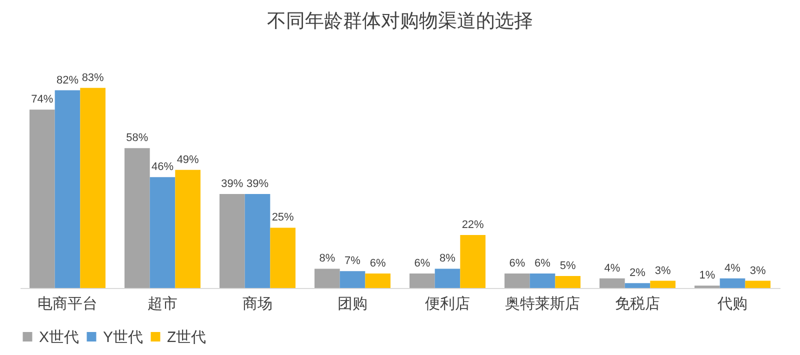  I want to click on legend-label: Y世代, so click(123, 337).